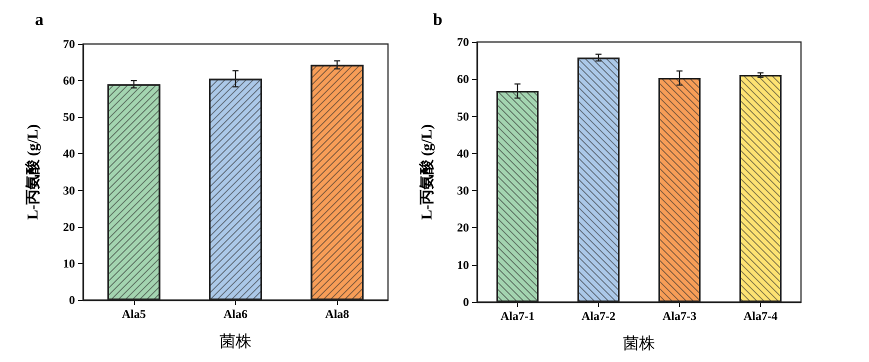  Describe the element at coordinates (679, 316) in the screenshot. I see `x-tick-label: Ala7-3` at that location.